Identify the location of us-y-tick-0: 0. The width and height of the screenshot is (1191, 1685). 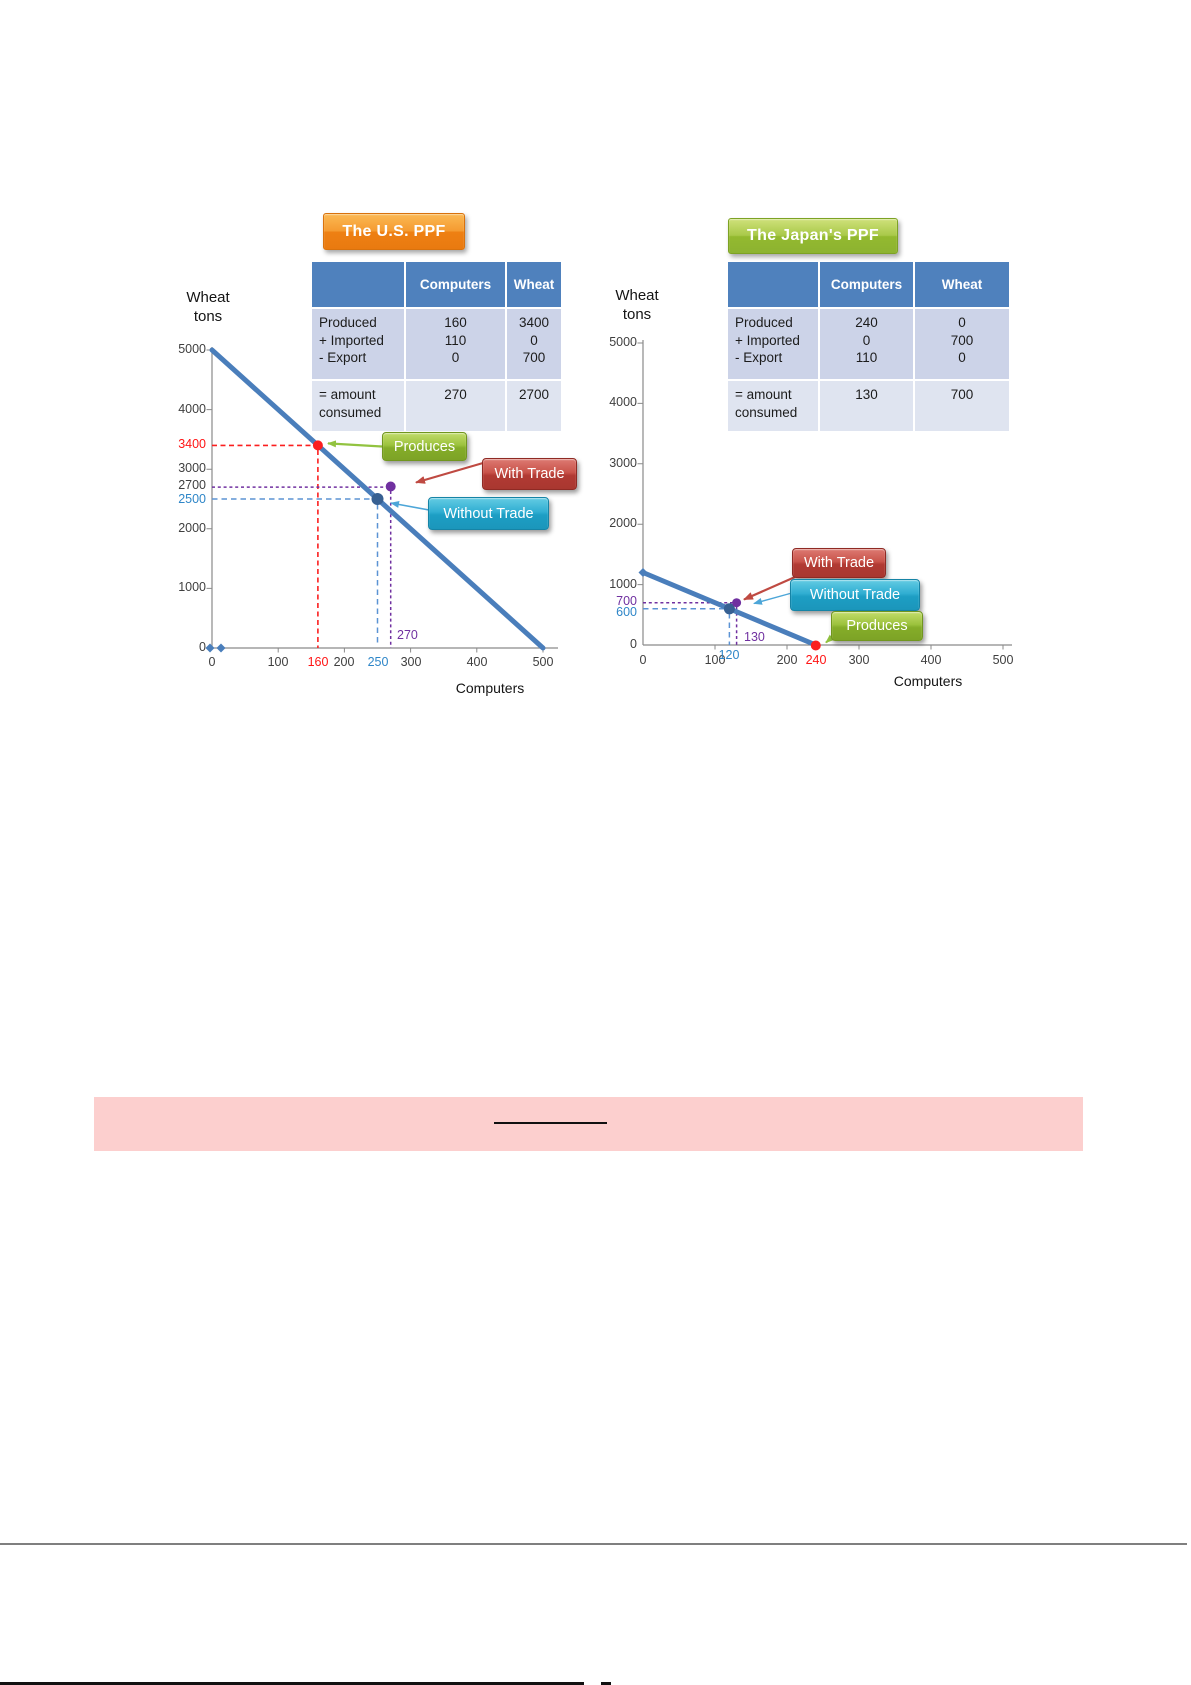
(202, 647).